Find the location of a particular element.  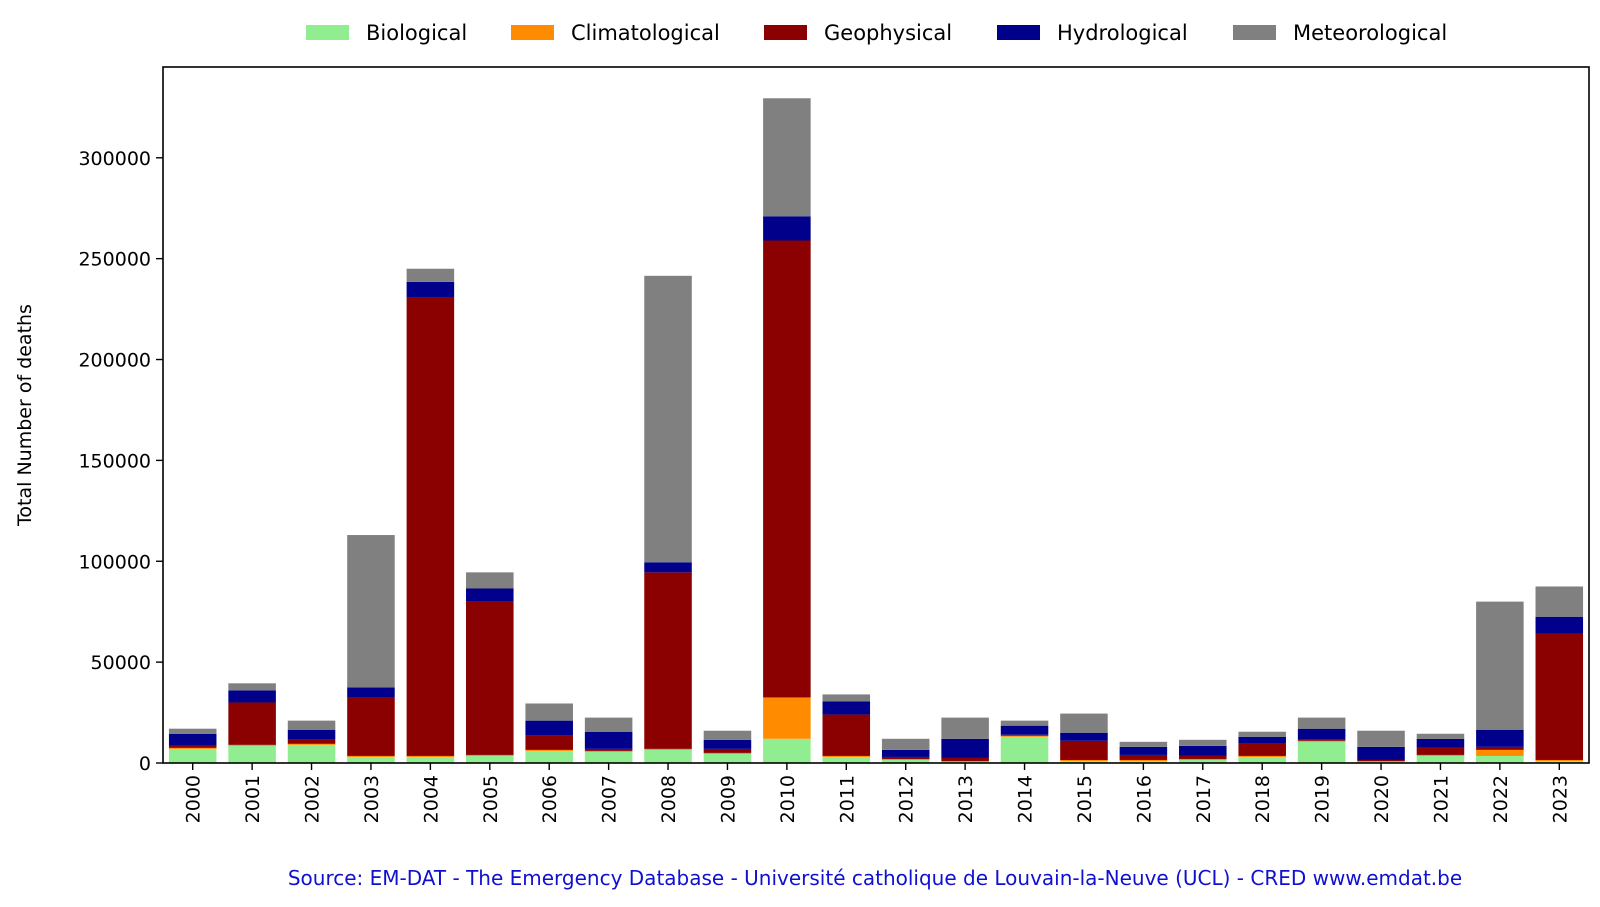

bar-segment-geophysical-2002 is located at coordinates (311, 741).